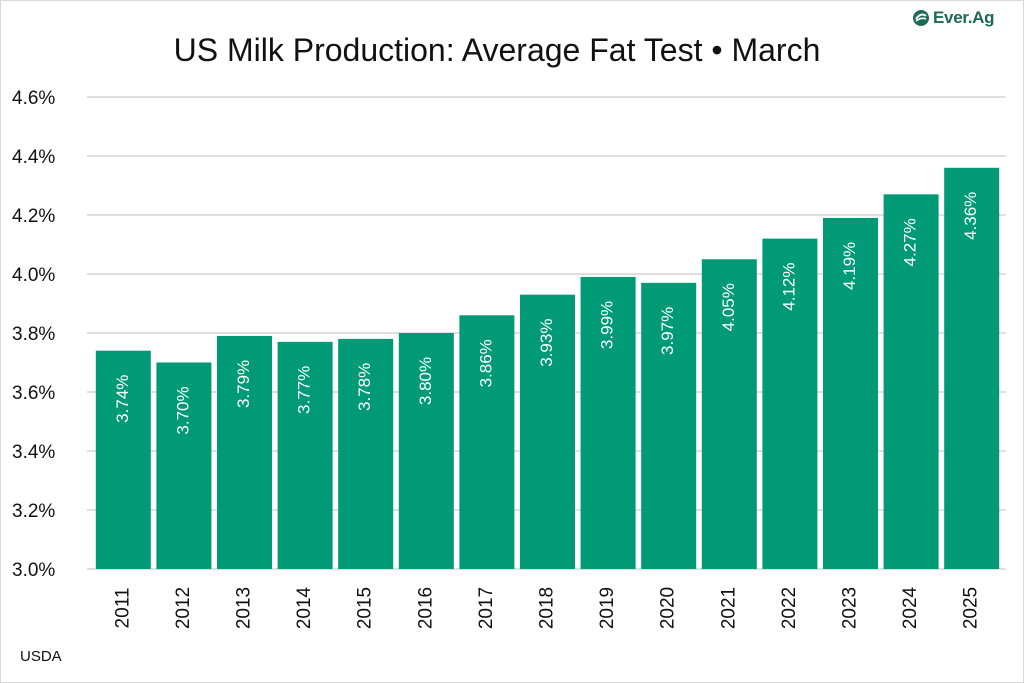 The width and height of the screenshot is (1024, 683). What do you see at coordinates (667, 331) in the screenshot?
I see `bar-data-label: 3.97%` at bounding box center [667, 331].